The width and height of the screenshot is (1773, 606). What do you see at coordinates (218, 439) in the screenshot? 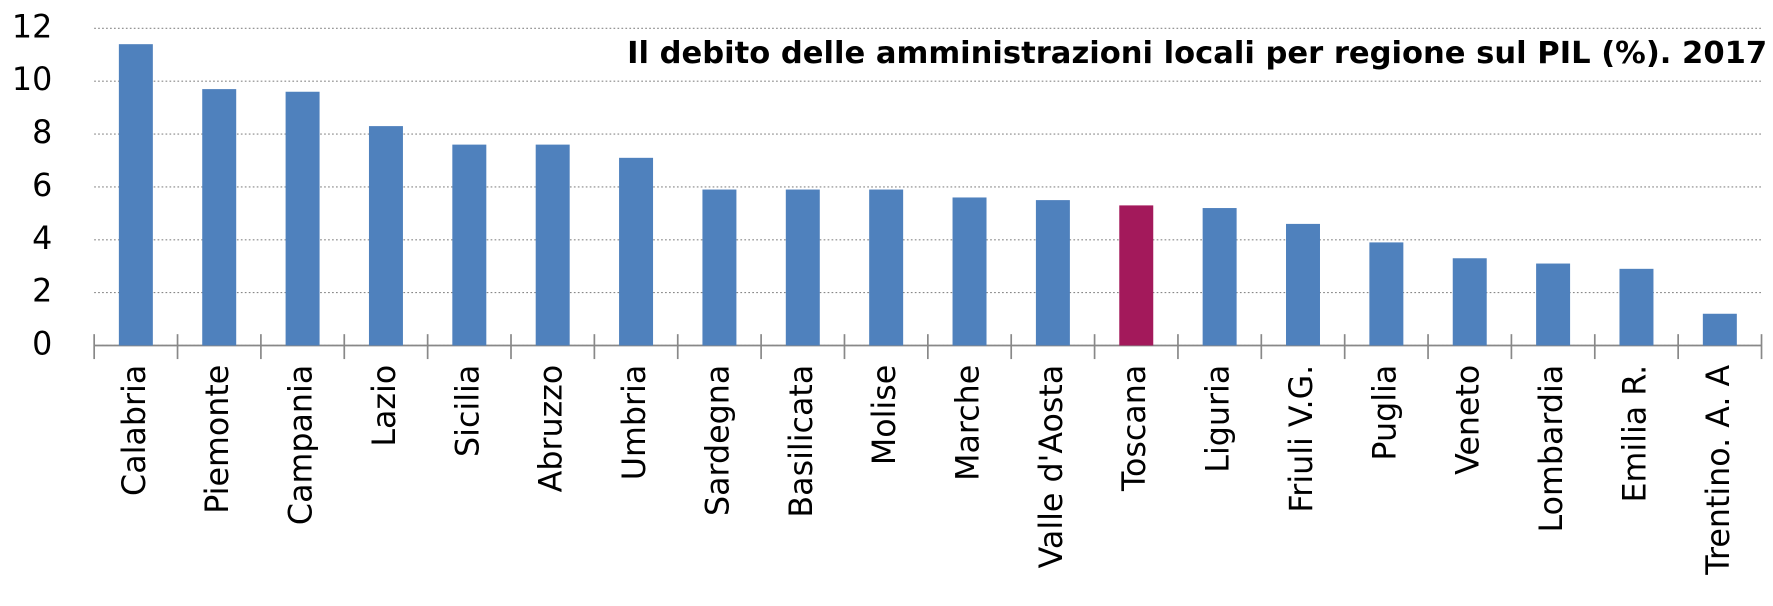
I see `x-tick-label: Piemonte` at bounding box center [218, 439].